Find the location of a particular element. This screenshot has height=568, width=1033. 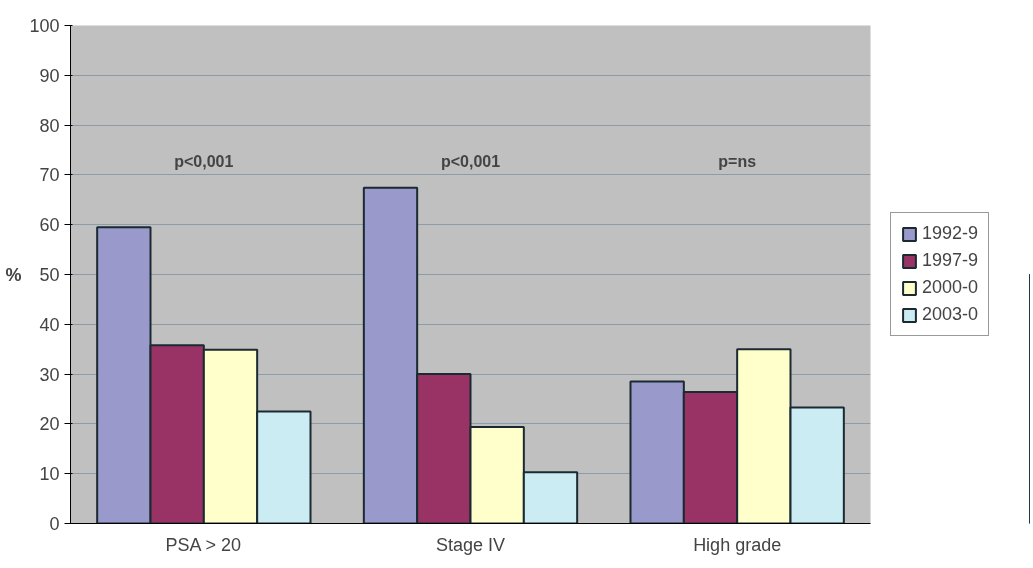

y-tick-label: 30 is located at coordinates (49, 374).